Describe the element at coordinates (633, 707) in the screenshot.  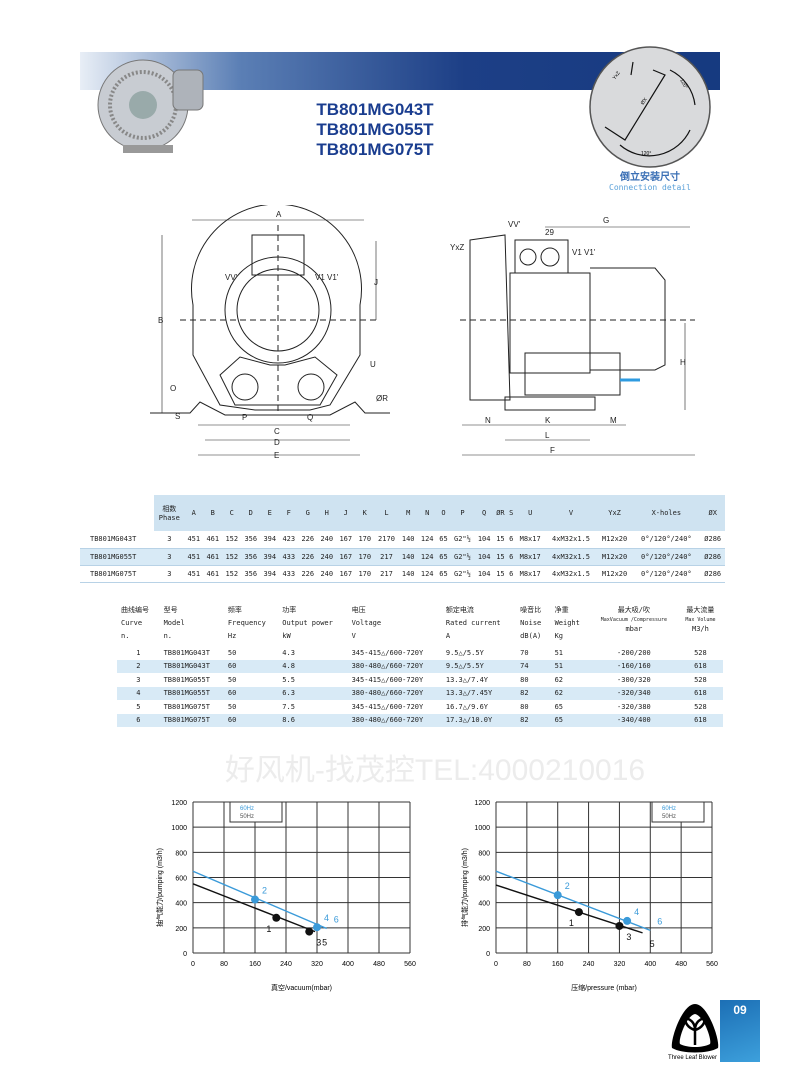
I see `perf-cell: -320/380` at that location.